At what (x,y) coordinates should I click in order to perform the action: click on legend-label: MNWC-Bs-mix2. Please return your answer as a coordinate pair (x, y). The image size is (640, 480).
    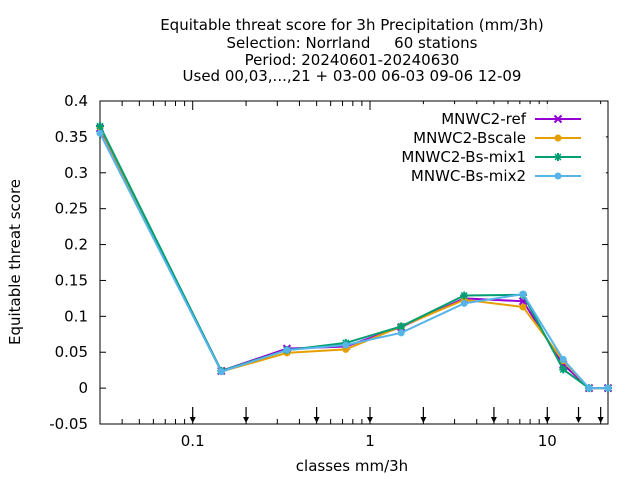
    Looking at the image, I should click on (468, 176).